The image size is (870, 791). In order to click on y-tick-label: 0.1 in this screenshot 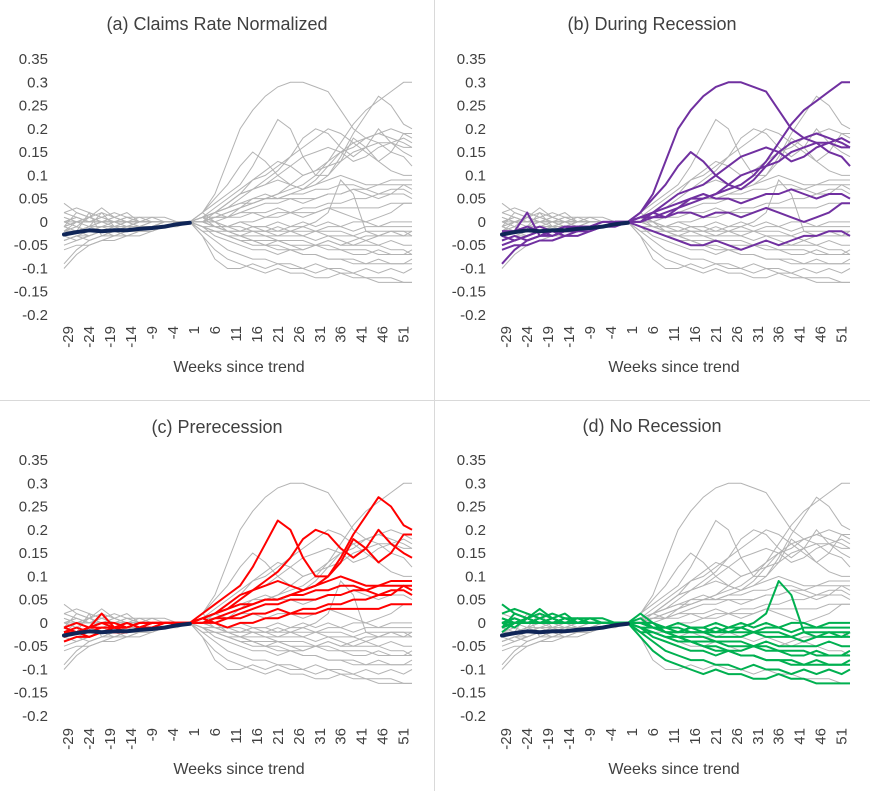, I will do `click(475, 175)`.